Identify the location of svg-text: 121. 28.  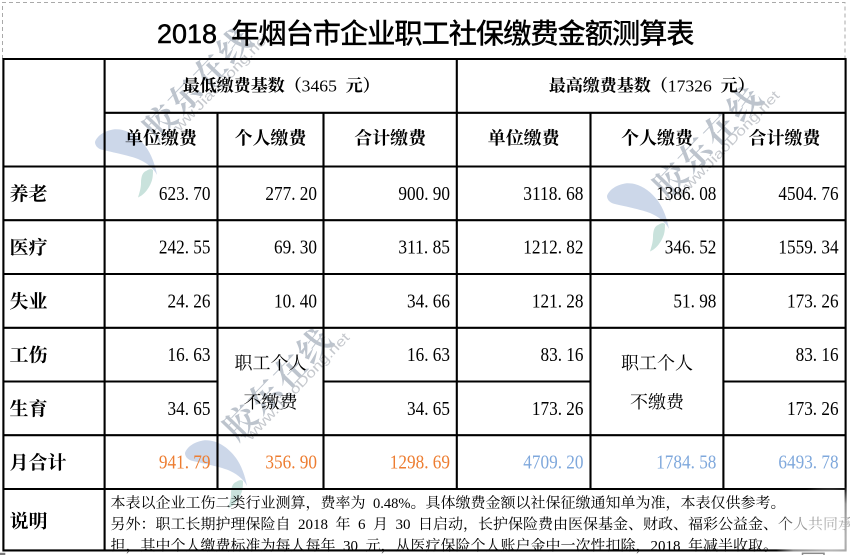
(558, 302).